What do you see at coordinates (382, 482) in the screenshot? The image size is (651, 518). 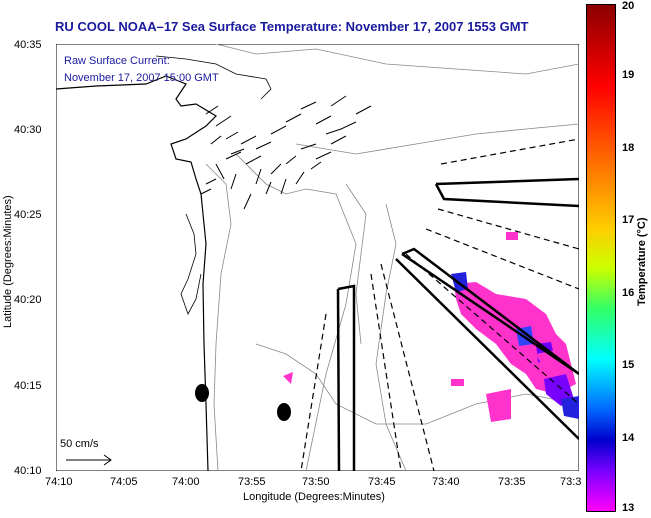 I see `xtick-label: 73:45` at bounding box center [382, 482].